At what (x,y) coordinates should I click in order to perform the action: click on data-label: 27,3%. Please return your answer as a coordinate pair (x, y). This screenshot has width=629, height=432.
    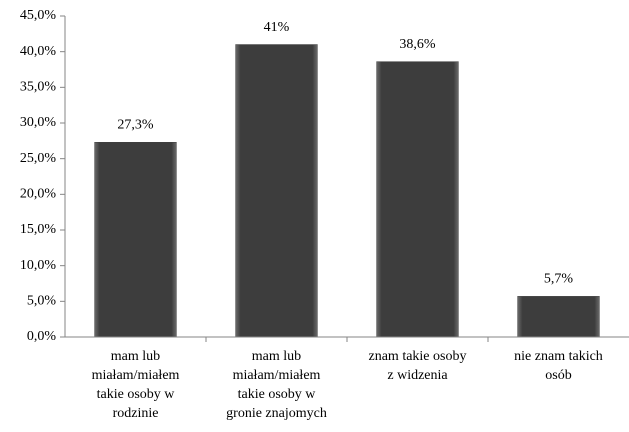
    Looking at the image, I should click on (135, 124).